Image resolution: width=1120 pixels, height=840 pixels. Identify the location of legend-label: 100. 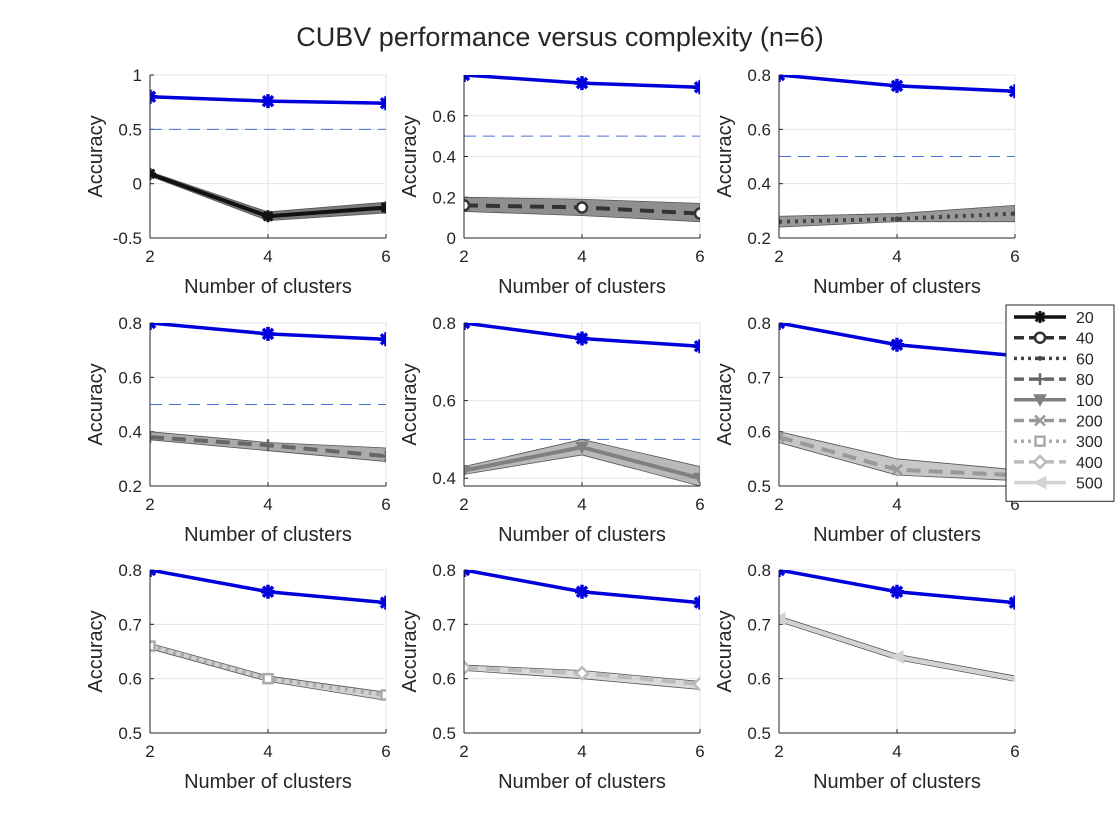
(1089, 401).